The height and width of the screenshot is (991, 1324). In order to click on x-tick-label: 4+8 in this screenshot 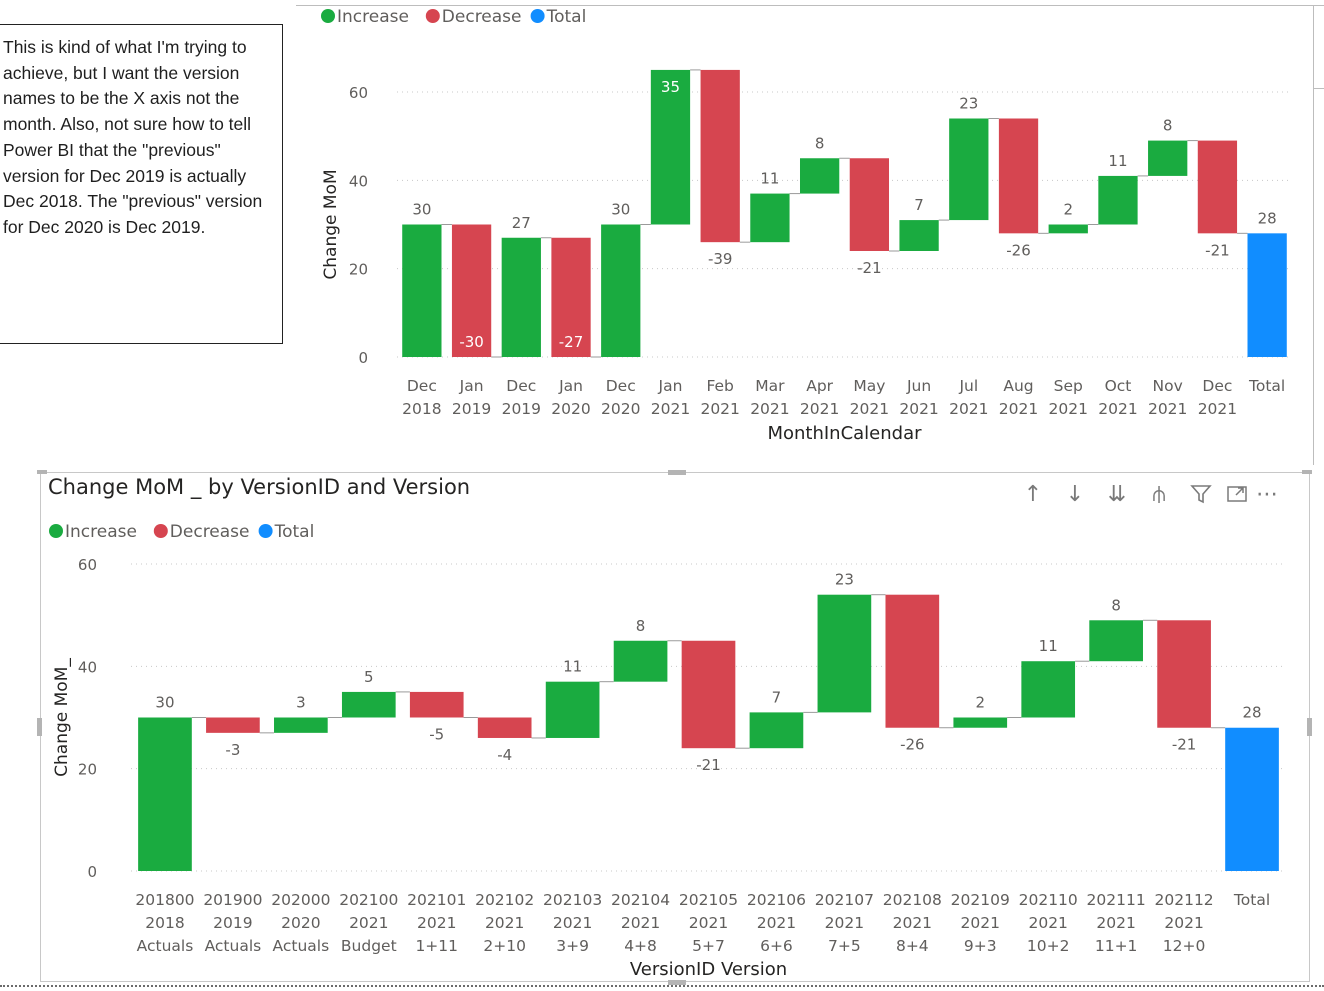, I will do `click(640, 946)`.